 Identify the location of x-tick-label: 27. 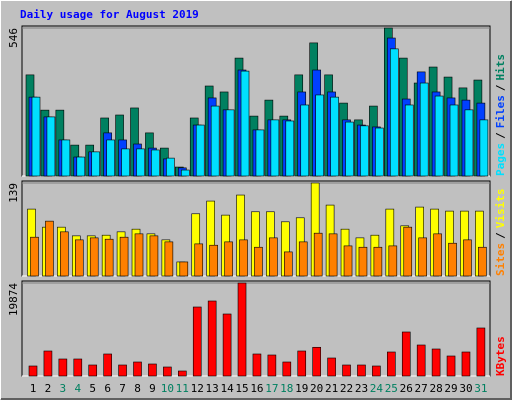
(421, 388).